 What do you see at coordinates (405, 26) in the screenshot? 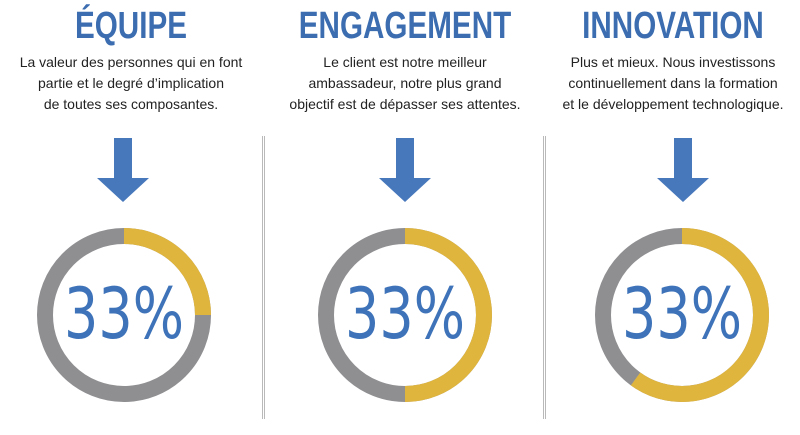
I see `section-title: ENGAGEMENT` at bounding box center [405, 26].